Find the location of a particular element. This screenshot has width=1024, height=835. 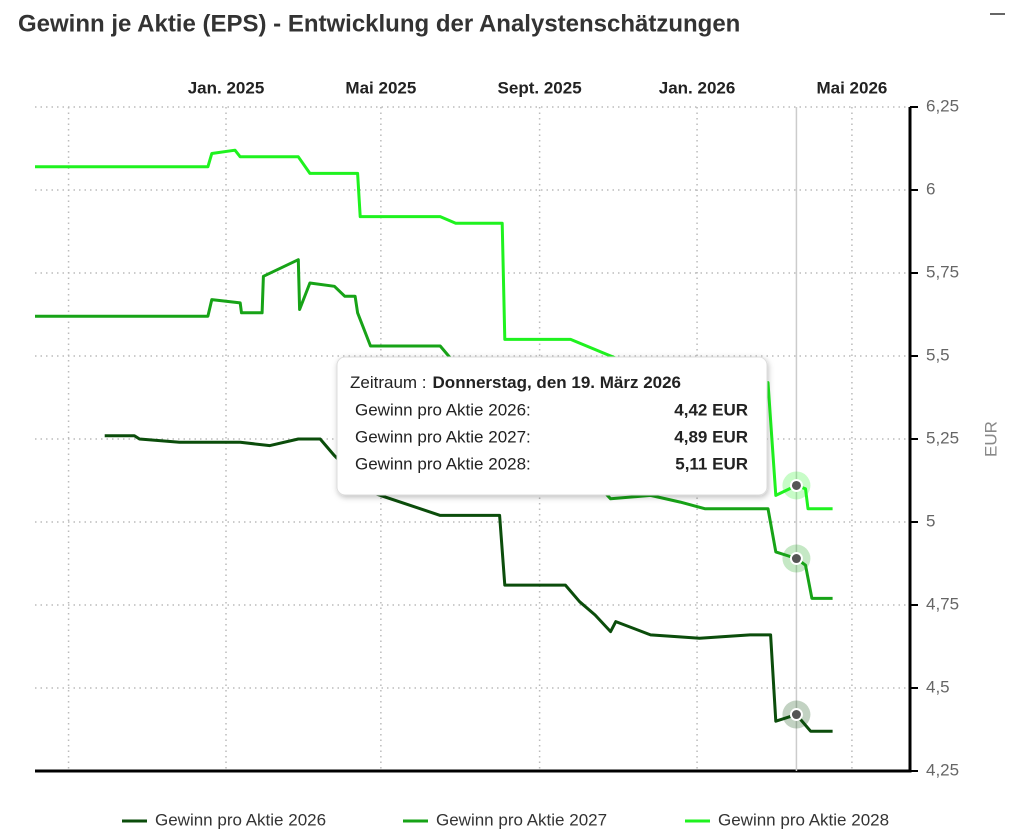

legend-item: Gewinn pro Aktie 2027 is located at coordinates (505, 819).